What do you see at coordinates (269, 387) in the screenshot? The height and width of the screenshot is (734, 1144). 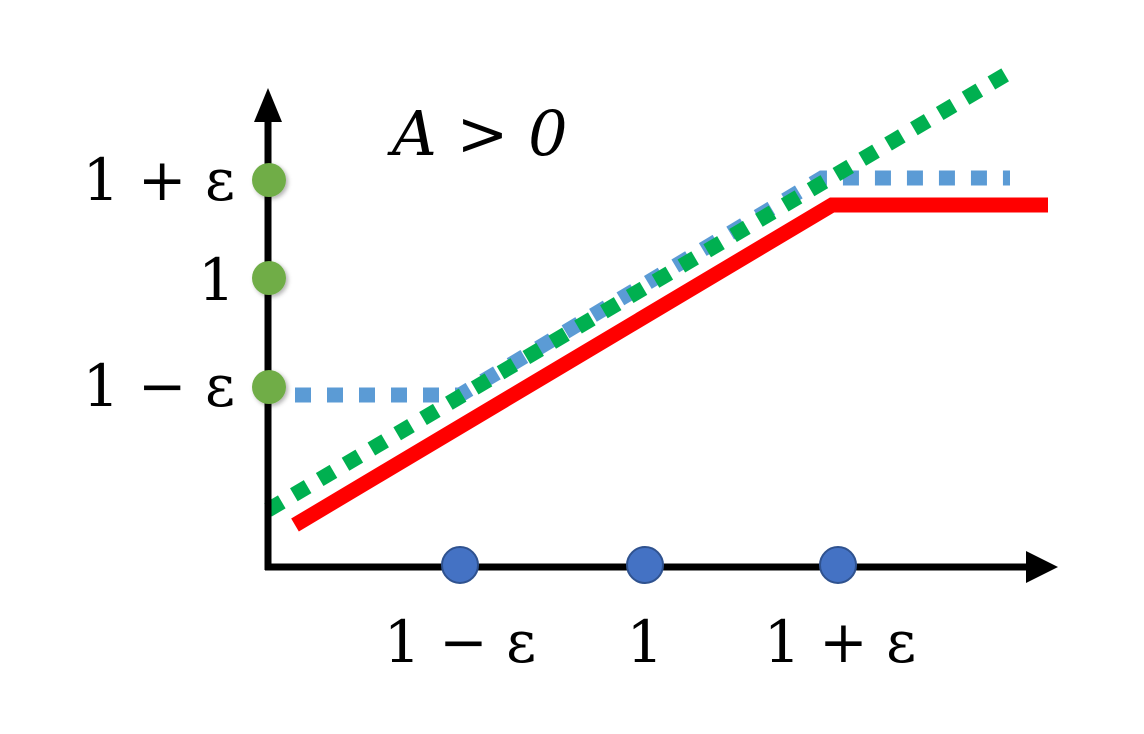 I see `y-marker-1-minus-eps` at bounding box center [269, 387].